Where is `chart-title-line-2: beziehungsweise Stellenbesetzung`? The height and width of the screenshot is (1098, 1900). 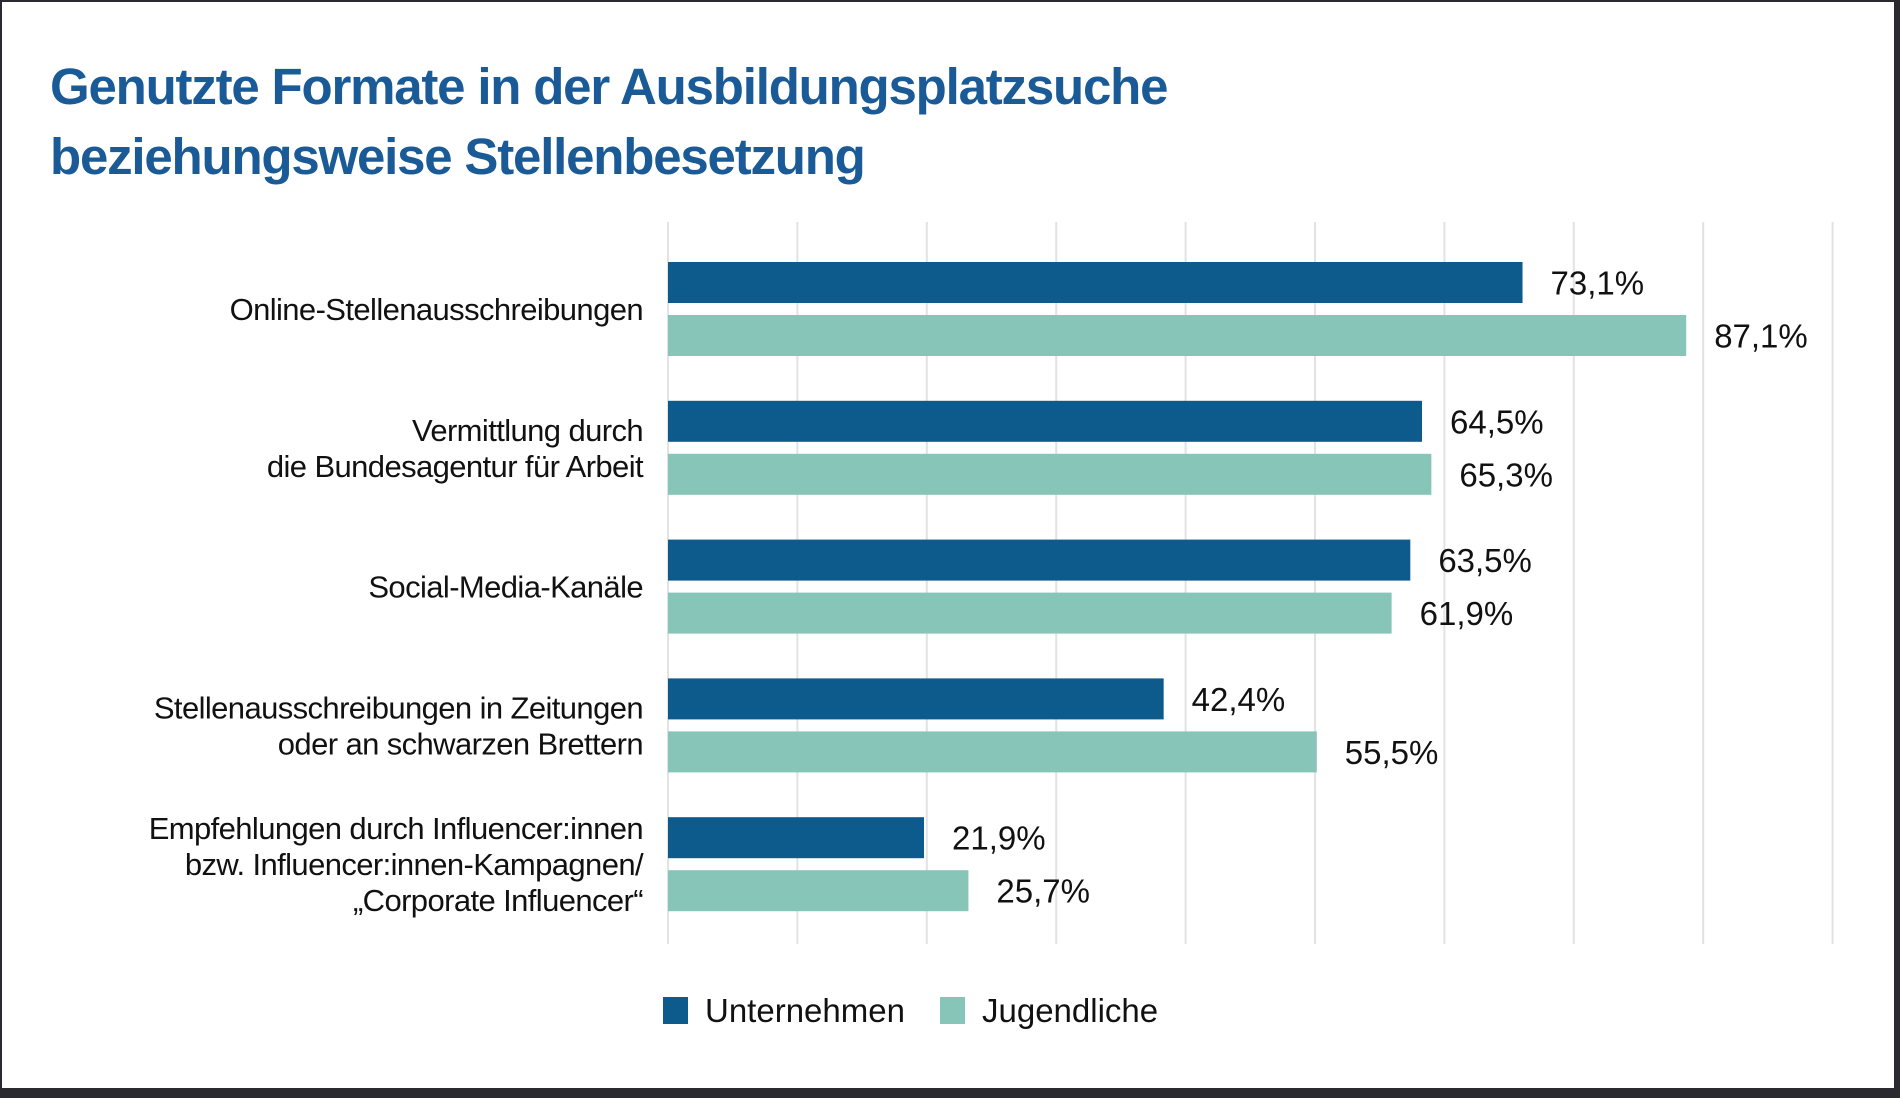
chart-title-line-2: beziehungsweise Stellenbesetzung is located at coordinates (458, 156).